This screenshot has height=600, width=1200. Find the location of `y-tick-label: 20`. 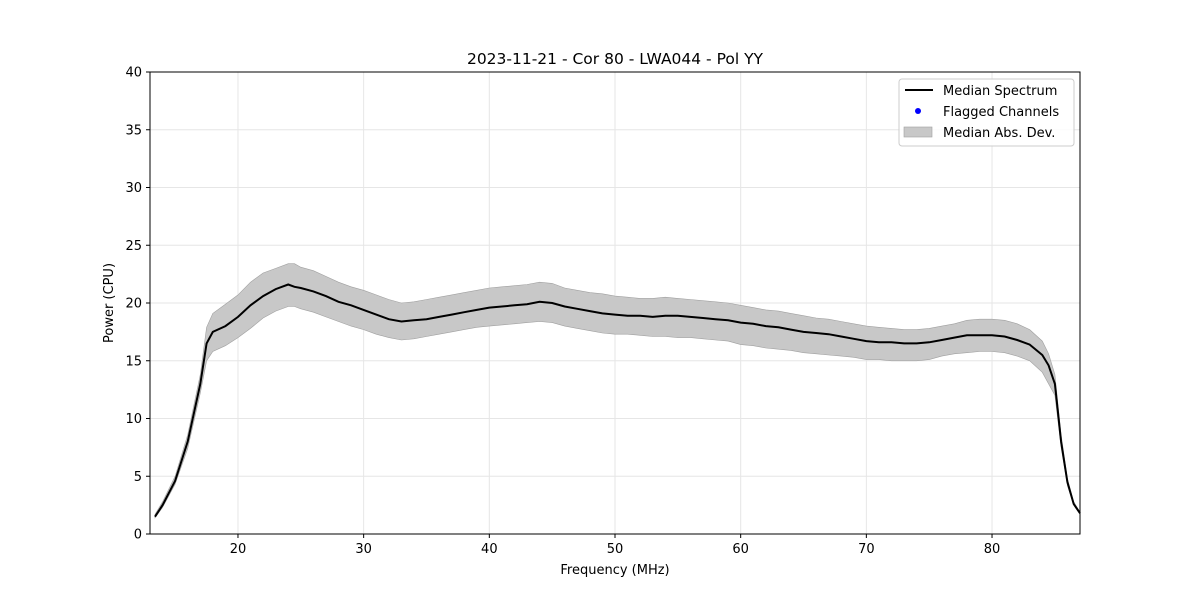

y-tick-label: 20 is located at coordinates (133, 304).